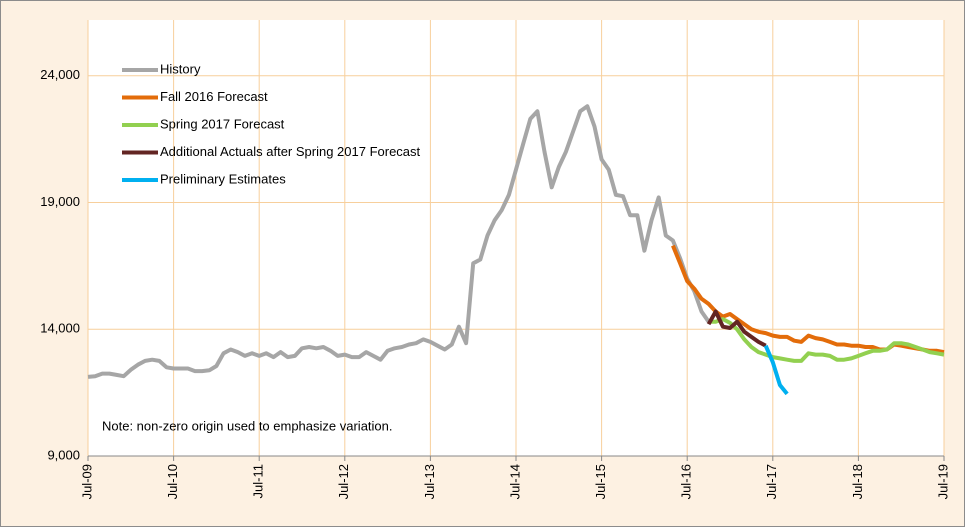  What do you see at coordinates (223, 178) in the screenshot?
I see `legend-label: Preliminary Estimates` at bounding box center [223, 178].